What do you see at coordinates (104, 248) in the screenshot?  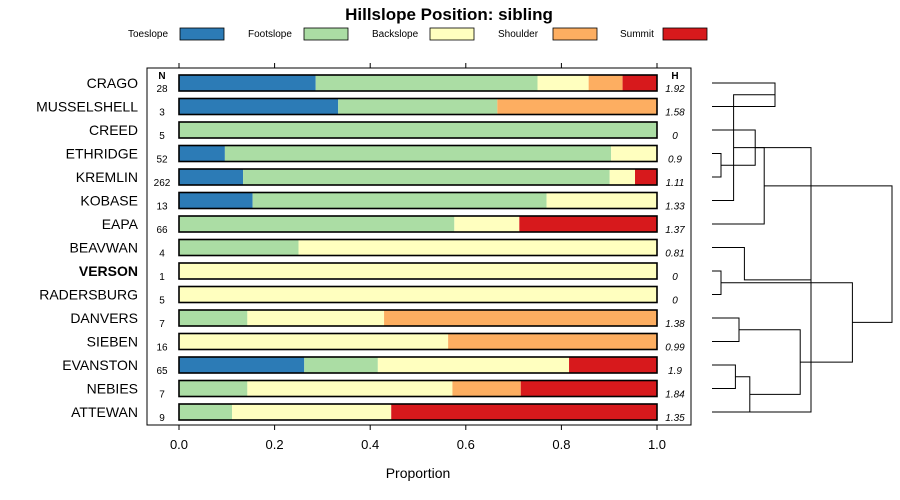 I see `row-label: BEAVWAN` at bounding box center [104, 248].